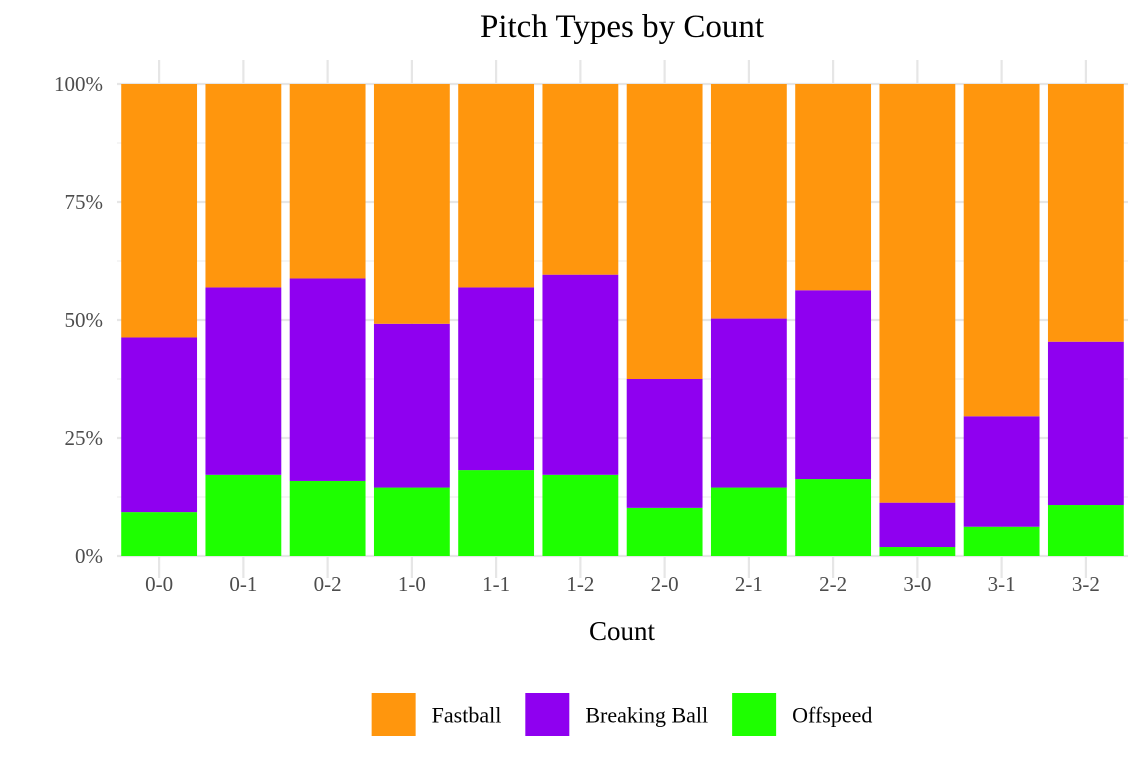 This screenshot has height=766, width=1144. What do you see at coordinates (393, 714) in the screenshot?
I see `legend-key-fastball` at bounding box center [393, 714].